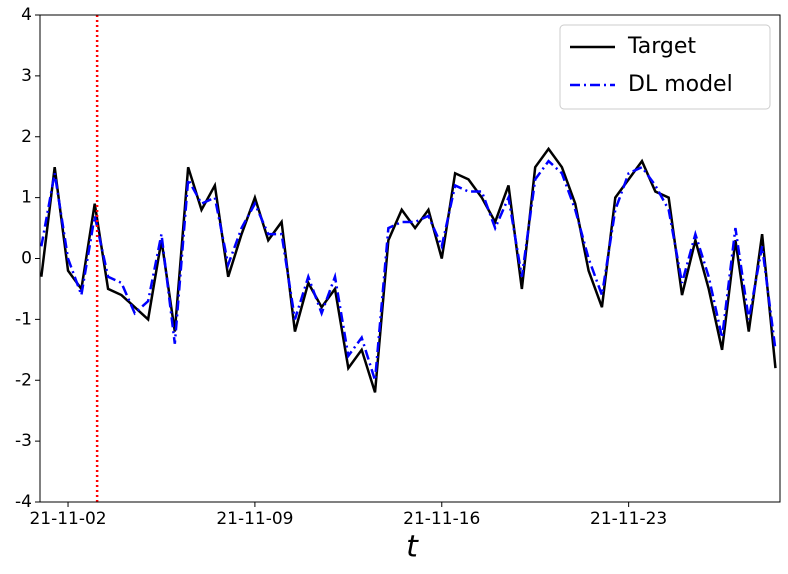 The image size is (788, 574). What do you see at coordinates (23, 380) in the screenshot?
I see `y-tick-label: -2` at bounding box center [23, 380].